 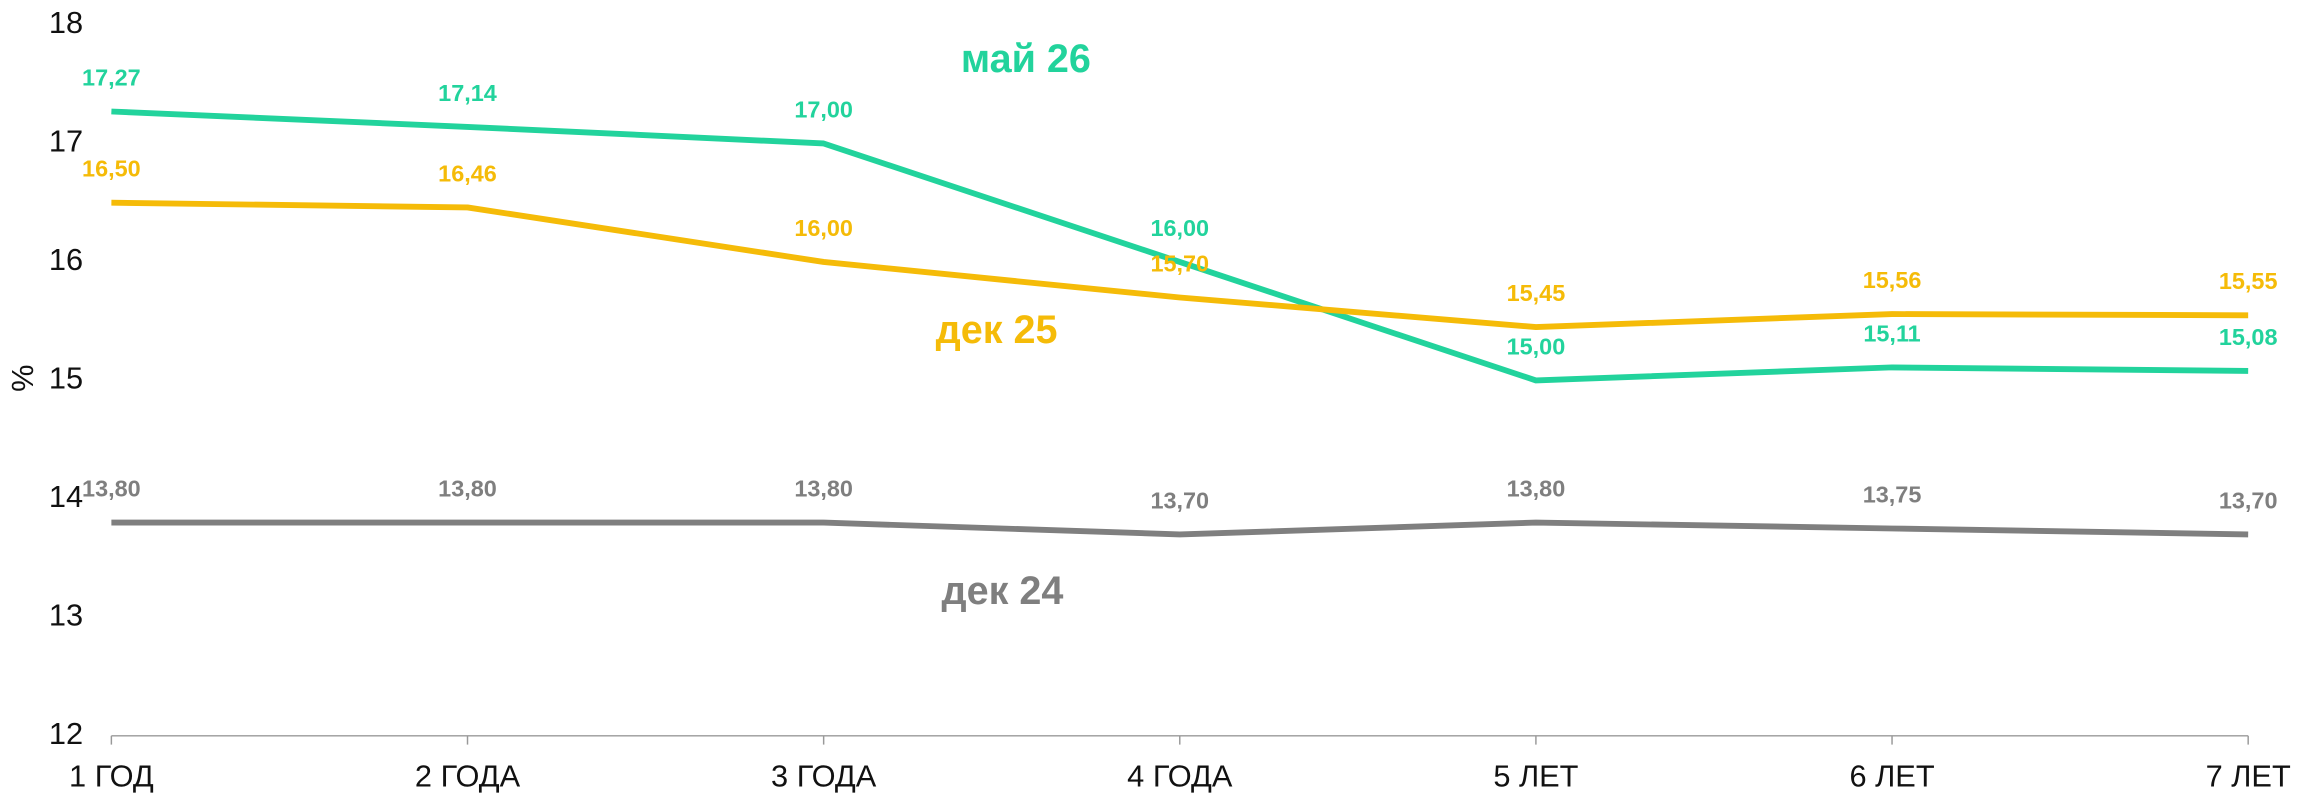 I want to click on x-tick-label: 2 ГОДА, so click(x=468, y=775).